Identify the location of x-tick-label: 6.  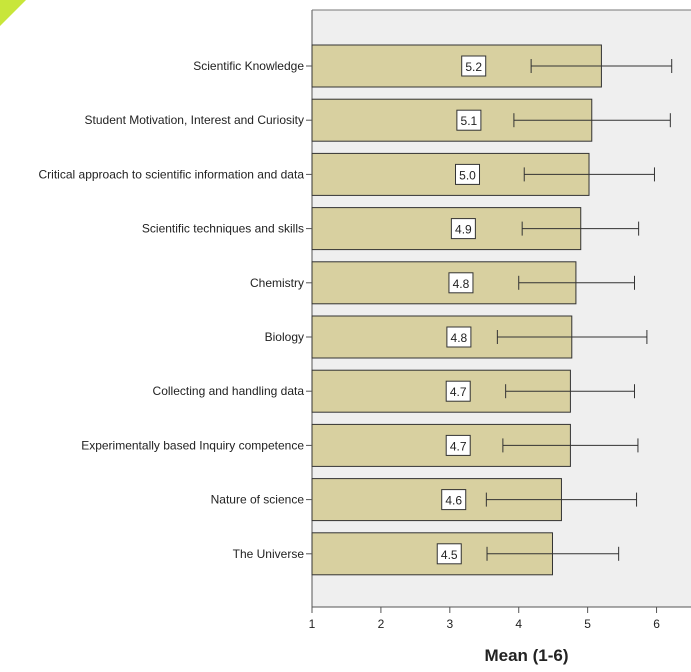
(656, 624).